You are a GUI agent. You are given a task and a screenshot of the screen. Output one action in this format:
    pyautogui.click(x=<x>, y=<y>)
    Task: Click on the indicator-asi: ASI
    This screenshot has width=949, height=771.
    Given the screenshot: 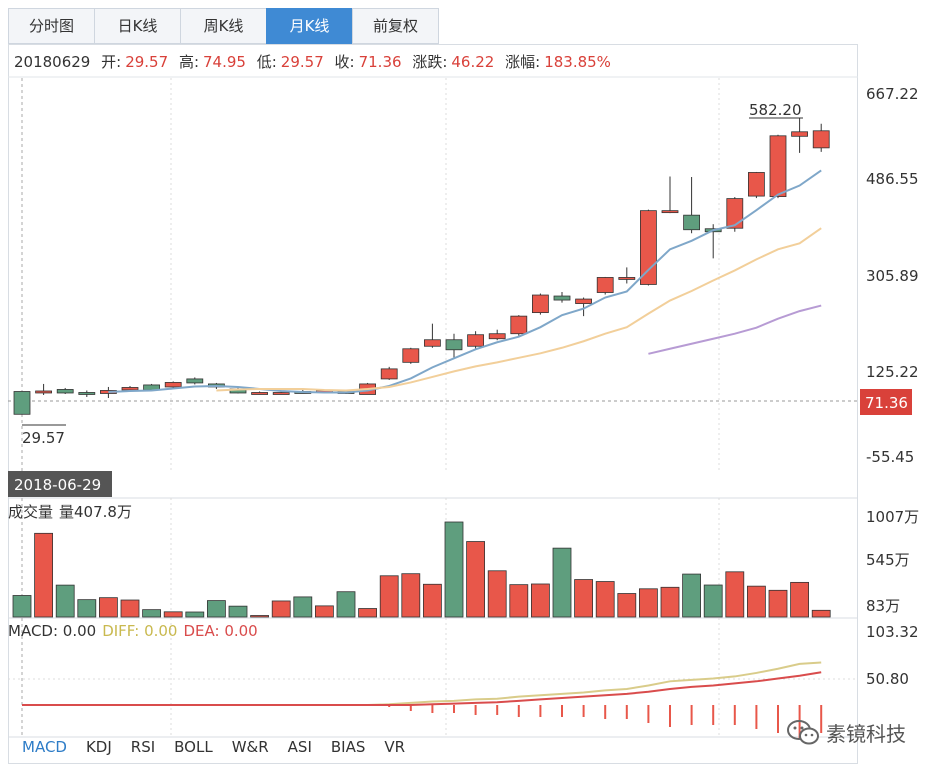 What is the action you would take?
    pyautogui.click(x=299, y=747)
    